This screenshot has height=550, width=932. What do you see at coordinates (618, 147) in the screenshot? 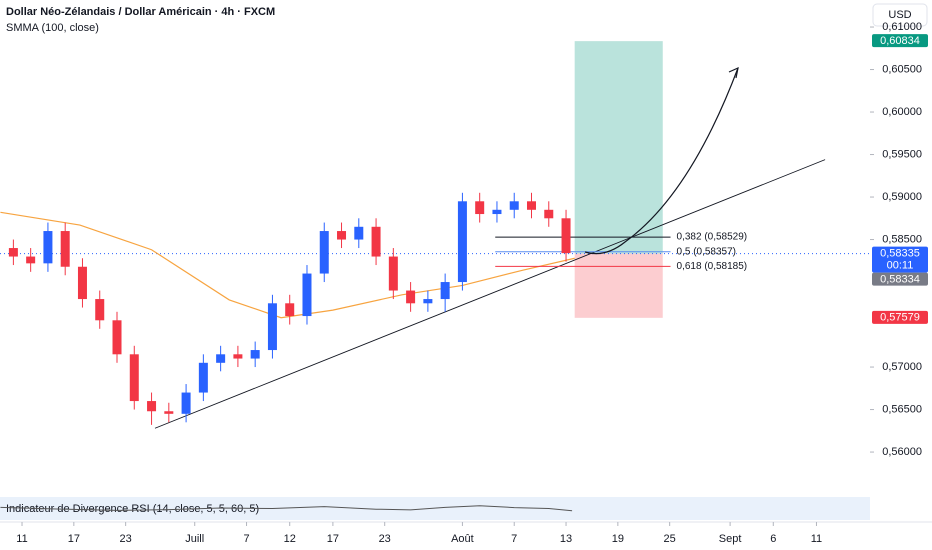
I see `target-zone` at bounding box center [618, 147].